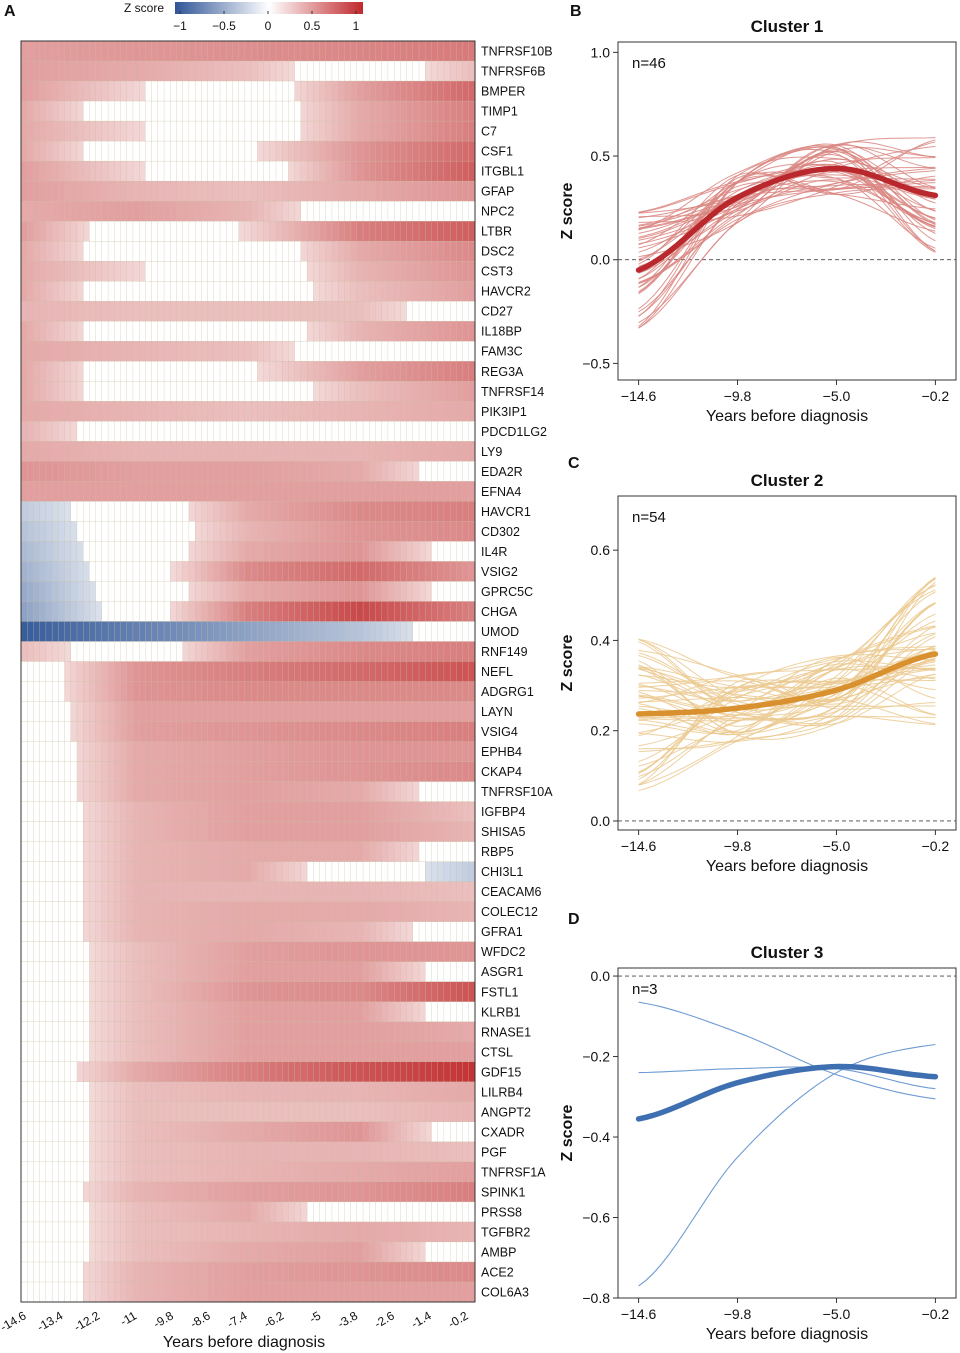  What do you see at coordinates (503, 952) in the screenshot?
I see `gene-label: WFDC2` at bounding box center [503, 952].